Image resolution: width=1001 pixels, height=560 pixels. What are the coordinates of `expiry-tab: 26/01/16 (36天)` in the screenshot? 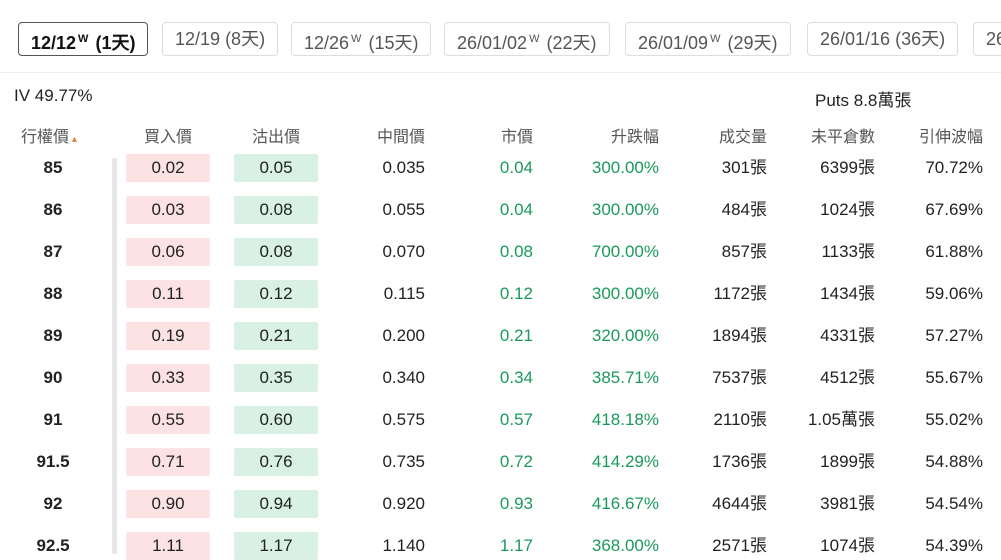 It's located at (883, 39).